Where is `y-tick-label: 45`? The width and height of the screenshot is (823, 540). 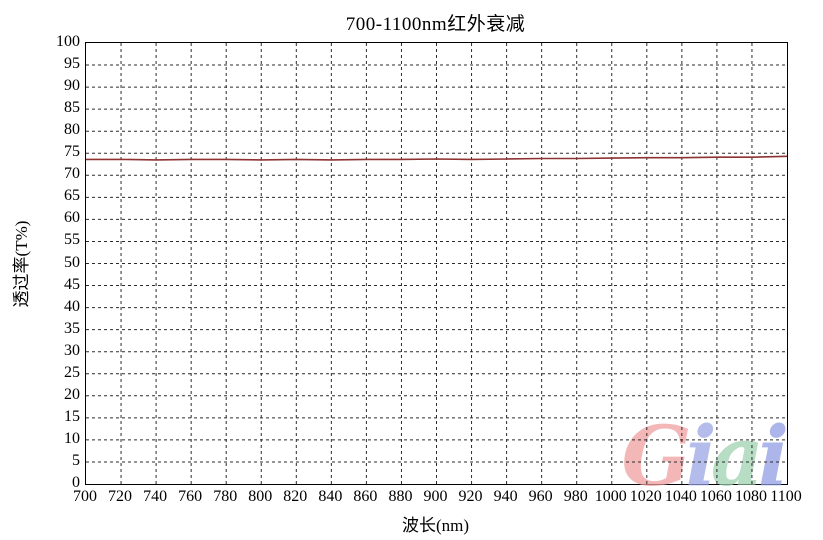
y-tick-label: 45 is located at coordinates (72, 284).